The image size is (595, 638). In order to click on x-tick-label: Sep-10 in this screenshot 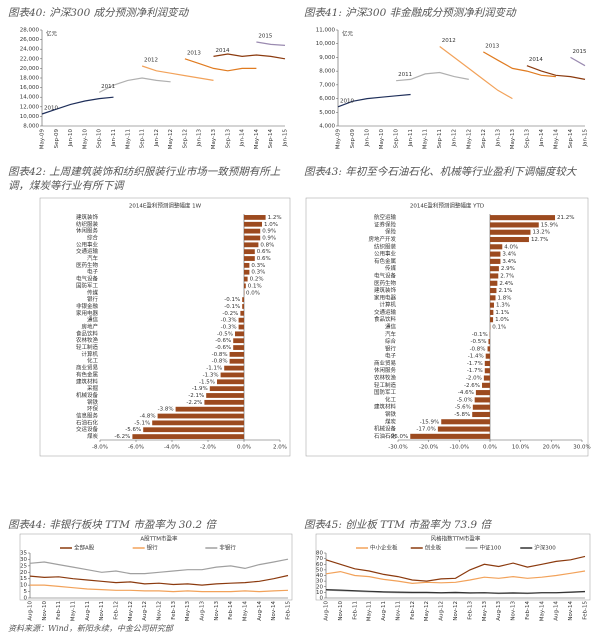, I will do `click(397, 139)`.